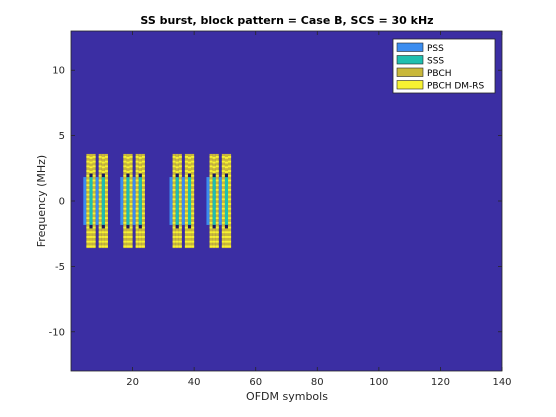 The width and height of the screenshot is (556, 417). Describe the element at coordinates (440, 382) in the screenshot. I see `x-tick-label: 120` at that location.